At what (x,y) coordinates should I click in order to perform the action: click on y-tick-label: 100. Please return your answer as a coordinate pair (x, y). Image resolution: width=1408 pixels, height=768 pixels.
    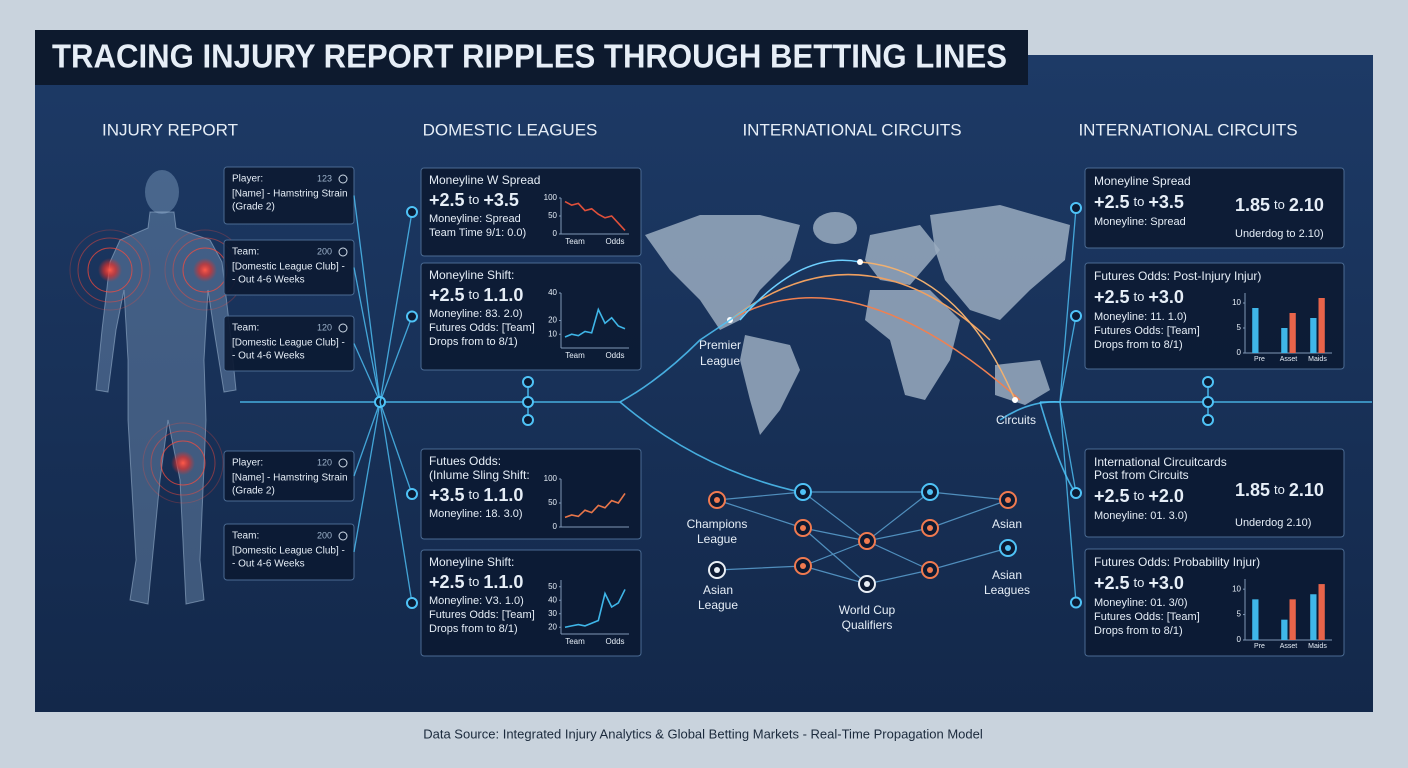
    Looking at the image, I should click on (551, 478).